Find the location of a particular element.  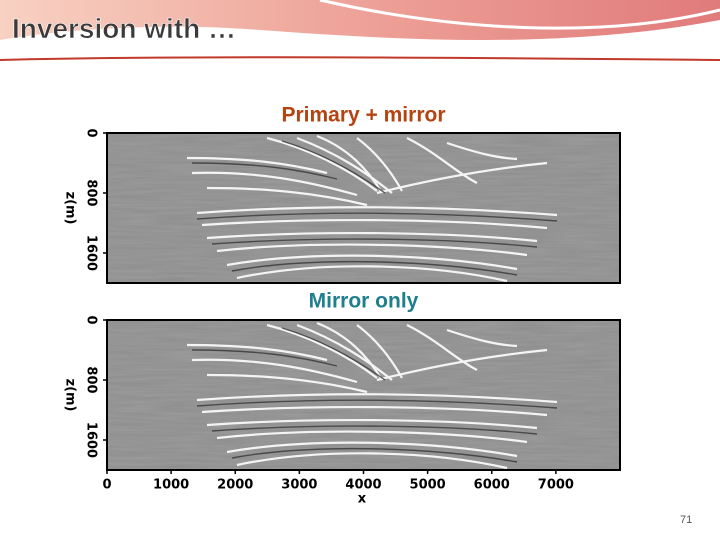

x-tick-label: 5000 is located at coordinates (428, 485).